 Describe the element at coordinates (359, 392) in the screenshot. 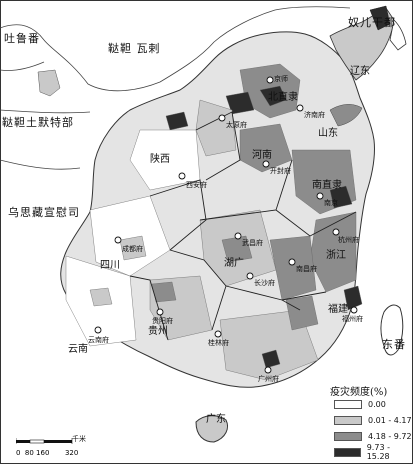

I see `legend-title: 疫灾频度(%)` at that location.